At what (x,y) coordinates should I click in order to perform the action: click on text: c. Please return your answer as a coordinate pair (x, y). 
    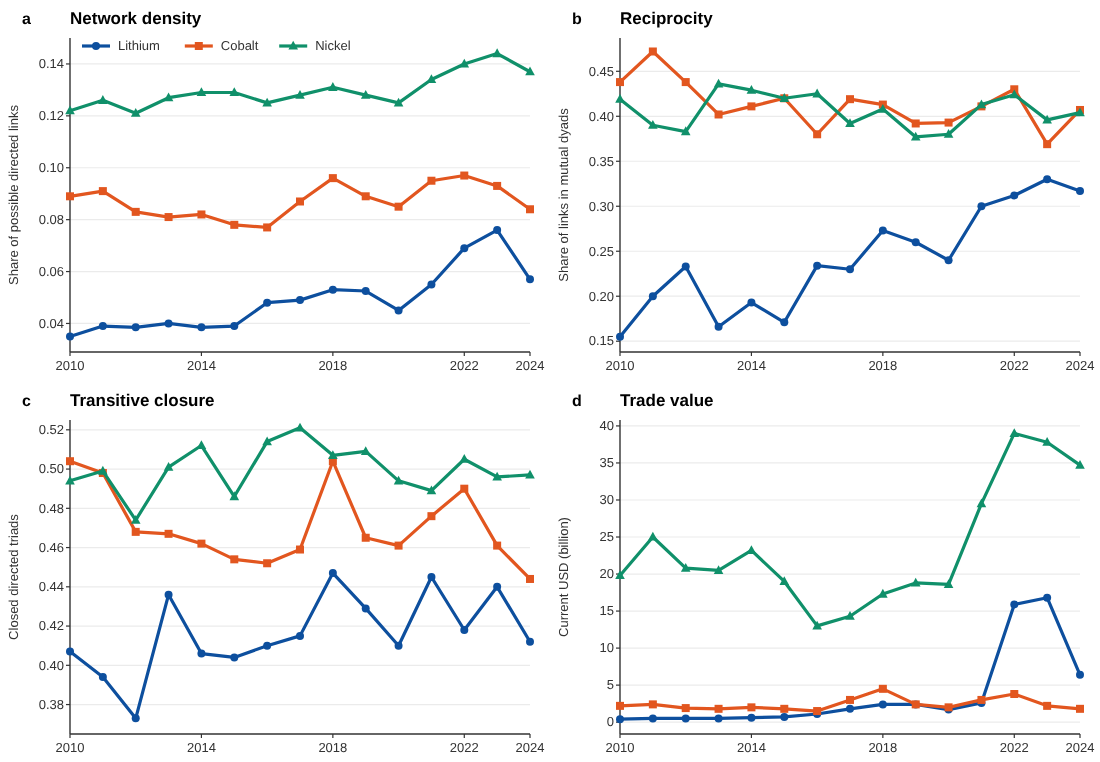
    Looking at the image, I should click on (27, 401).